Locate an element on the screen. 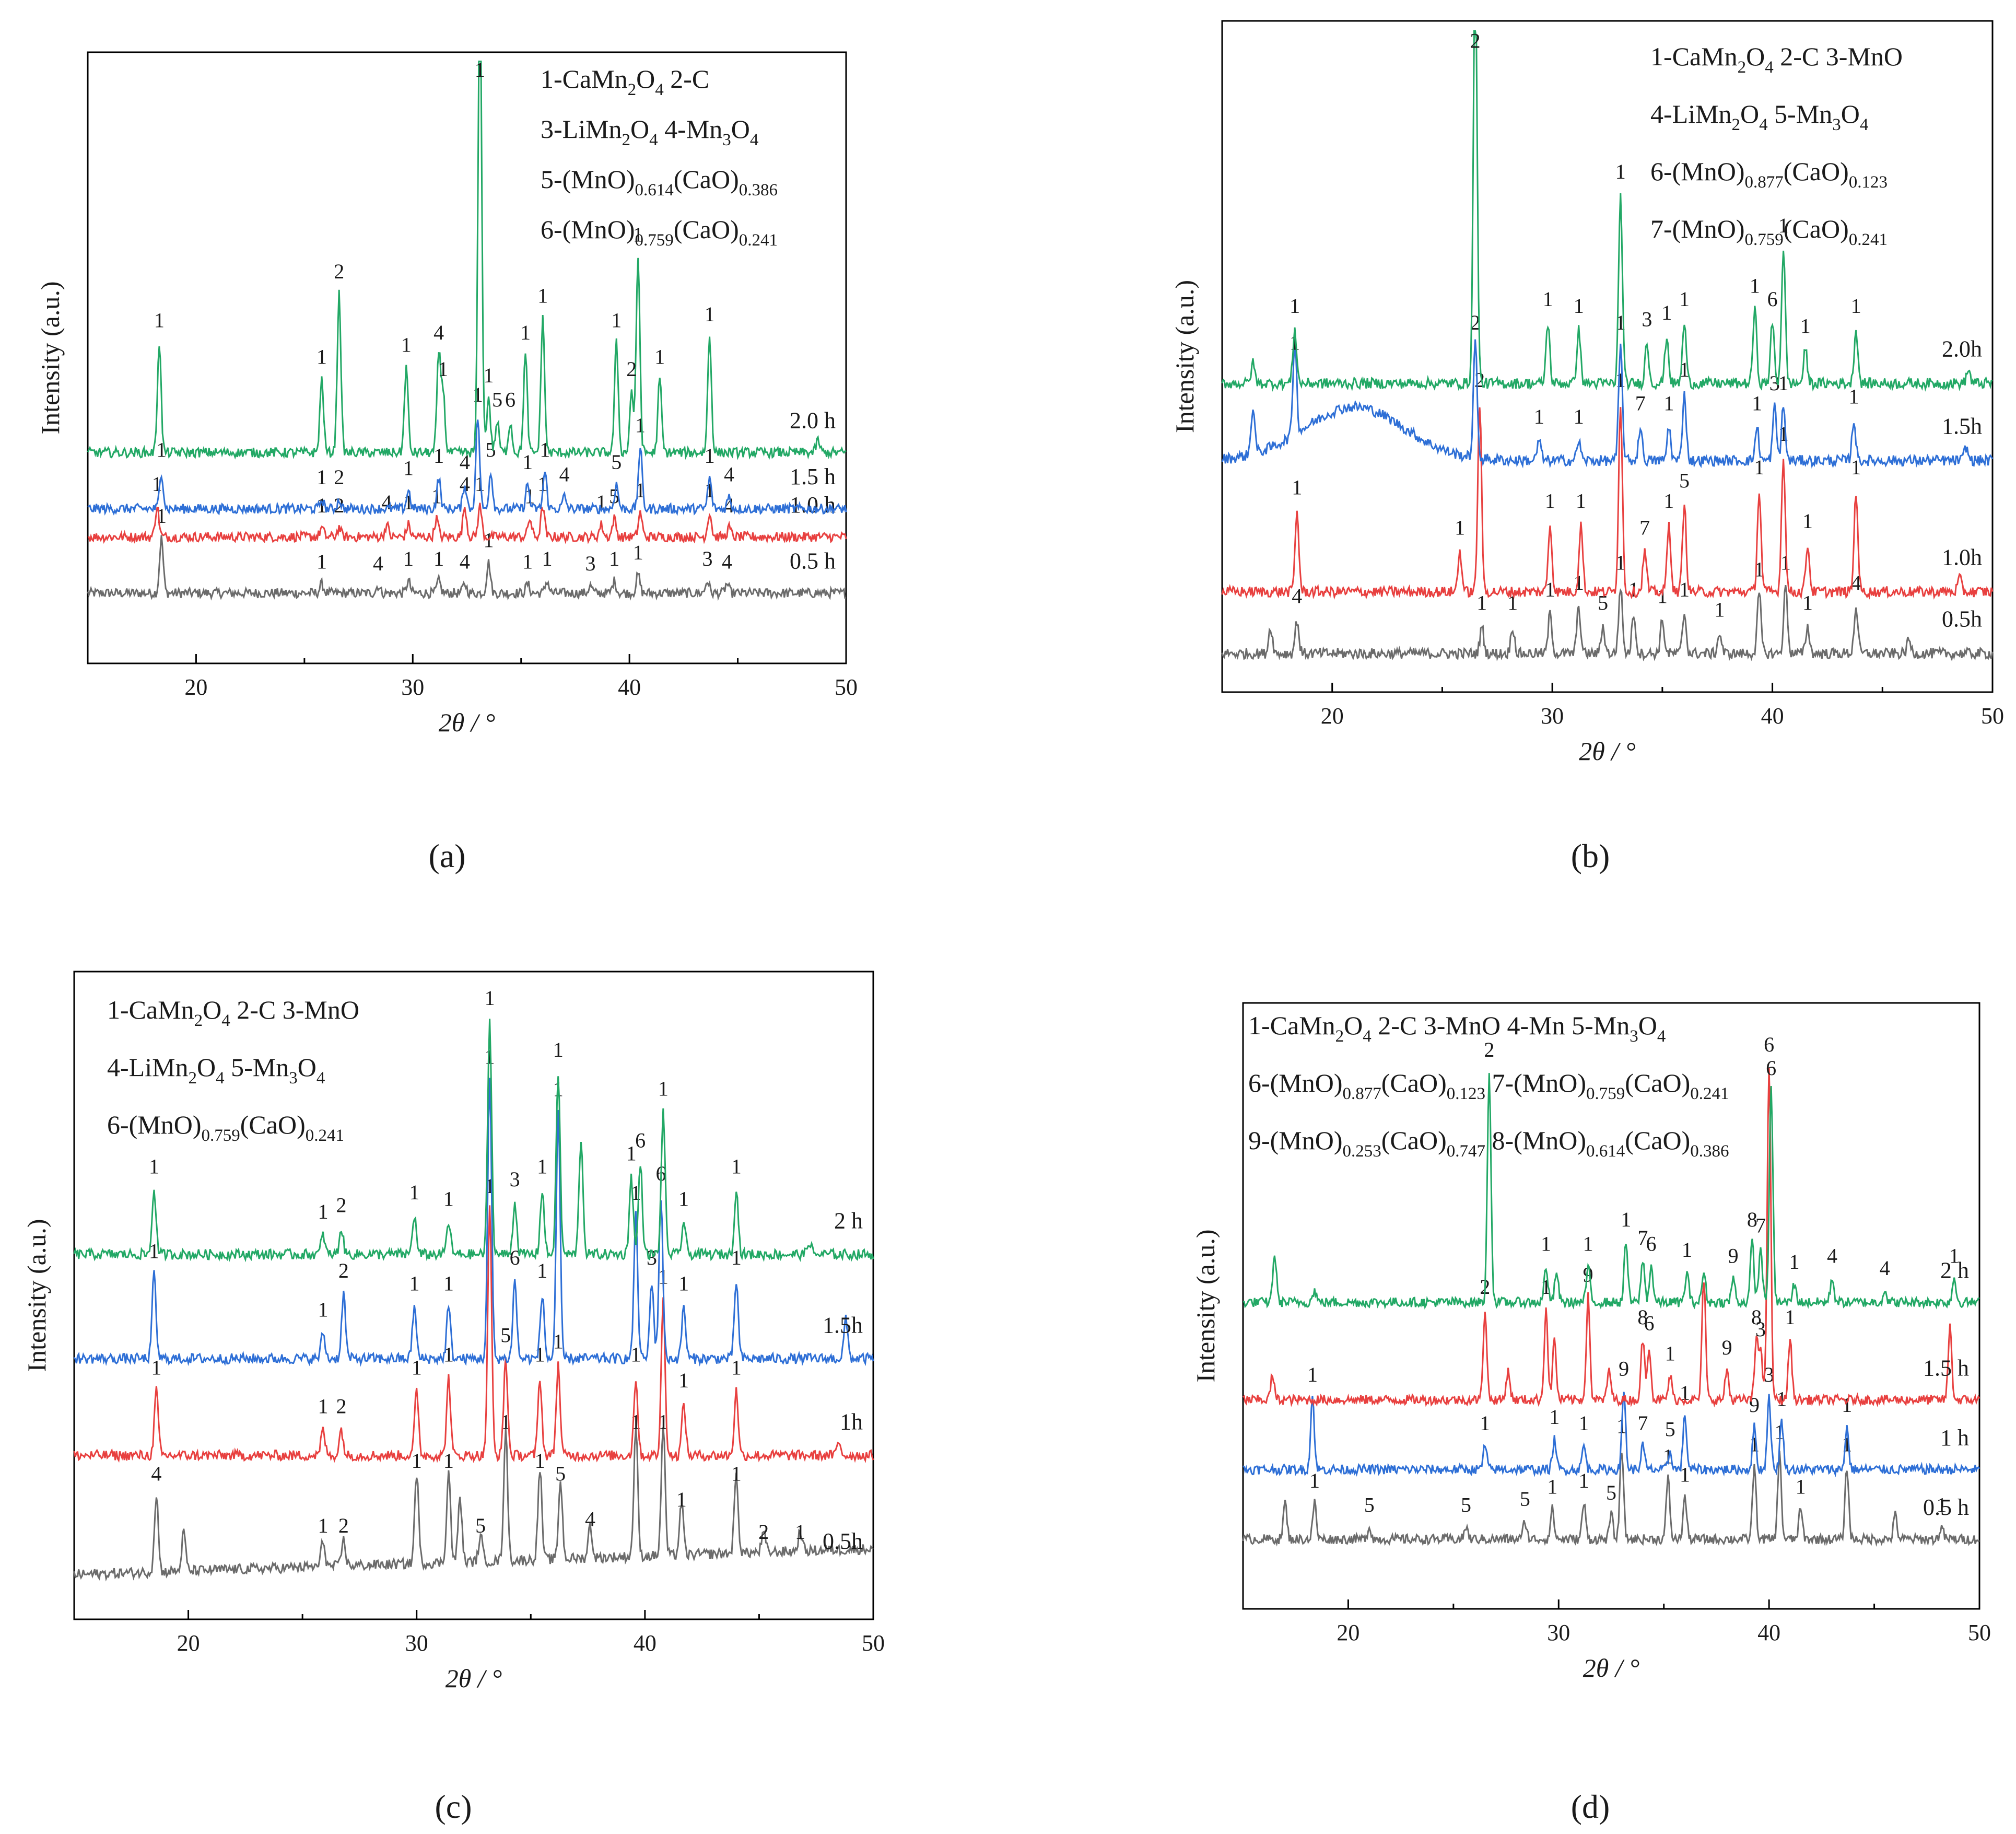  series-label: 2 h is located at coordinates (849, 1221).